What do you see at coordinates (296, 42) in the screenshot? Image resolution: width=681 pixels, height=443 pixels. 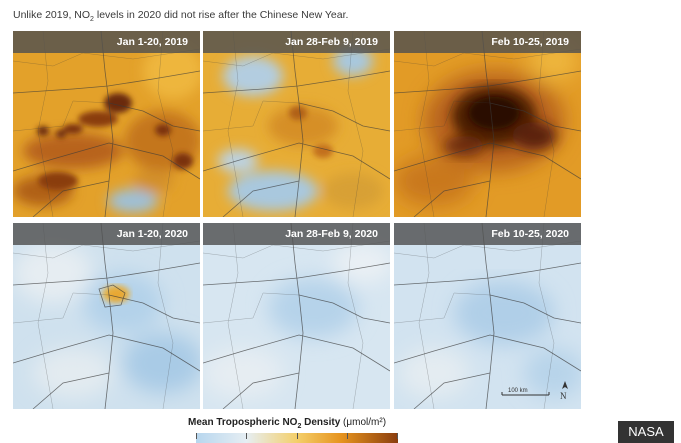 I see `panel-label: Jan 28-Feb 9, 2019` at bounding box center [296, 42].